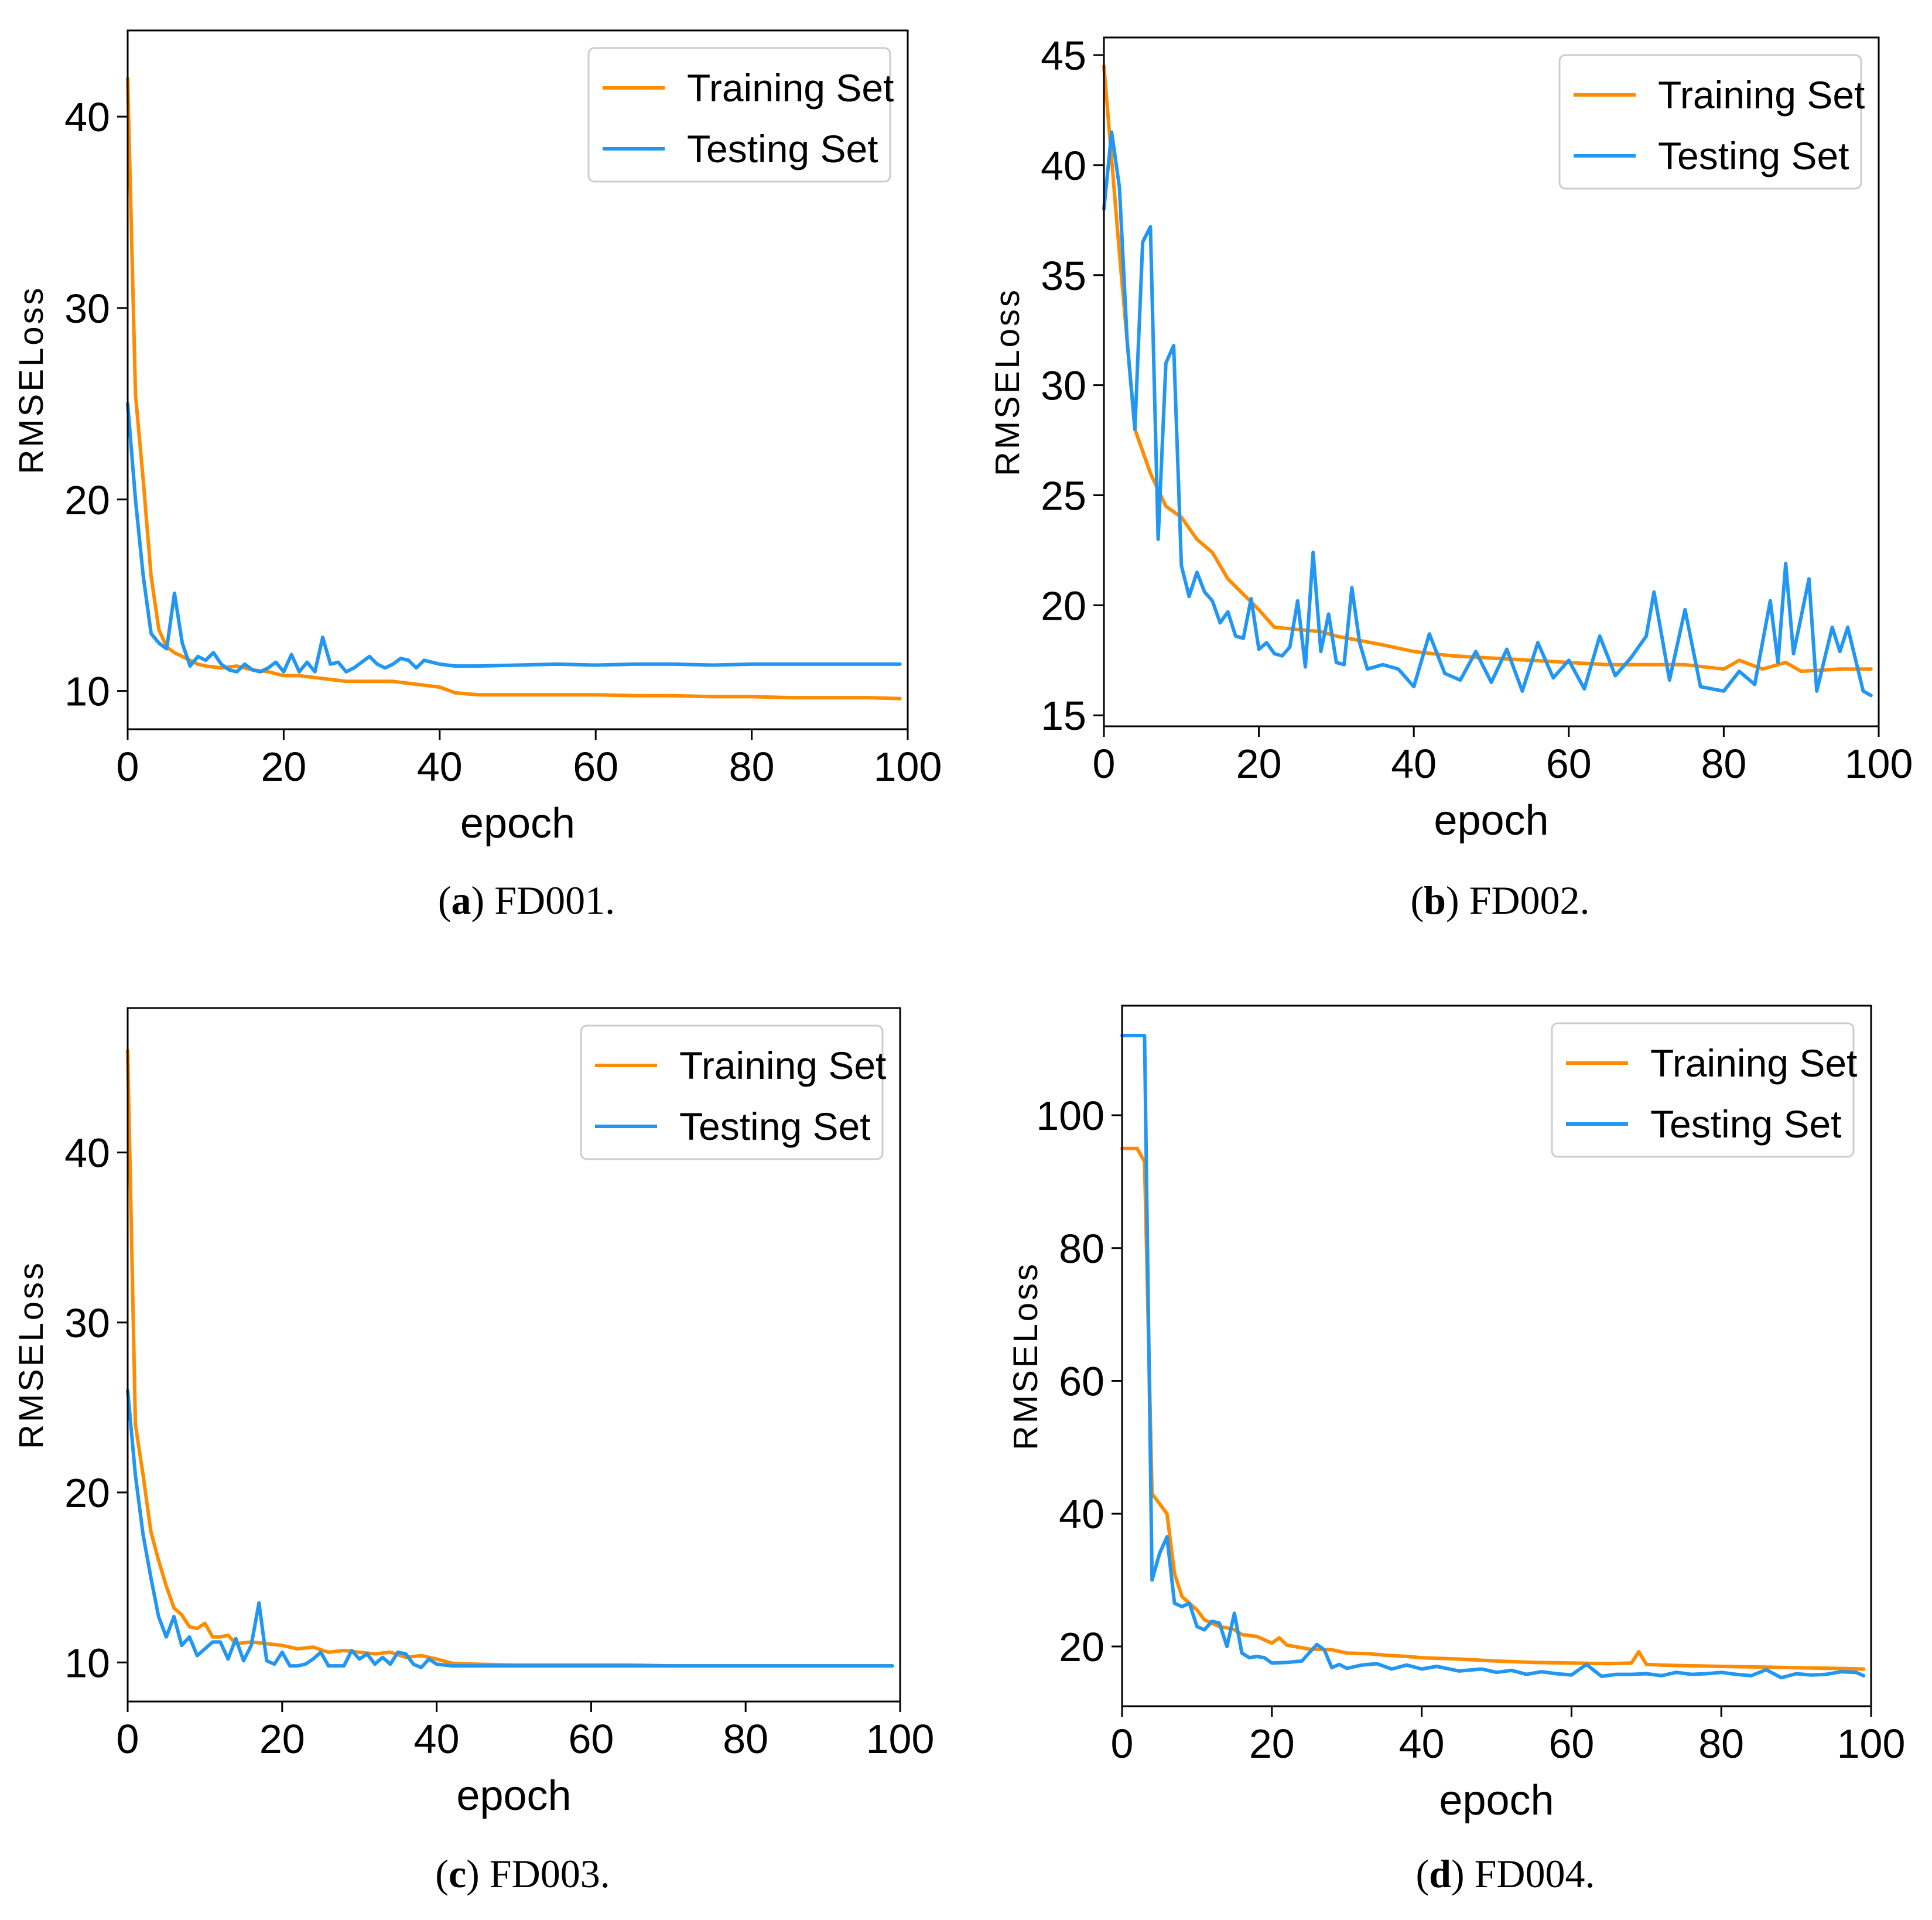  I want to click on panel-caption: (a) FD001., so click(526, 900).